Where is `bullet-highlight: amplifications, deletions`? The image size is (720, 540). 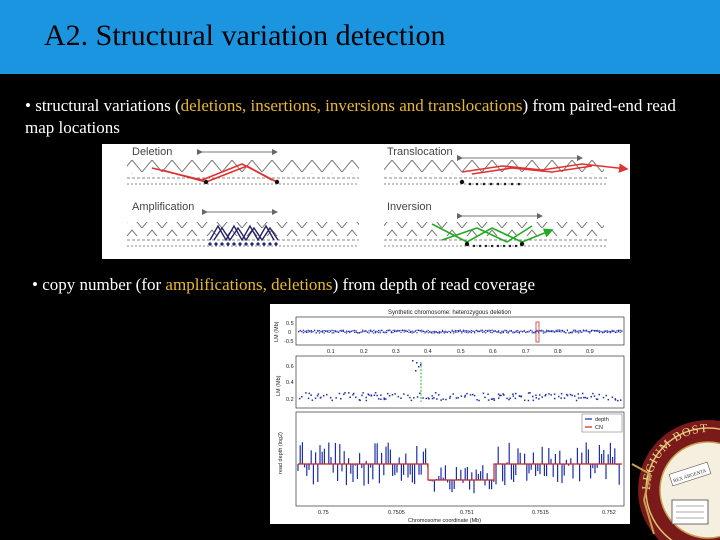 bullet-highlight: amplifications, deletions is located at coordinates (249, 284).